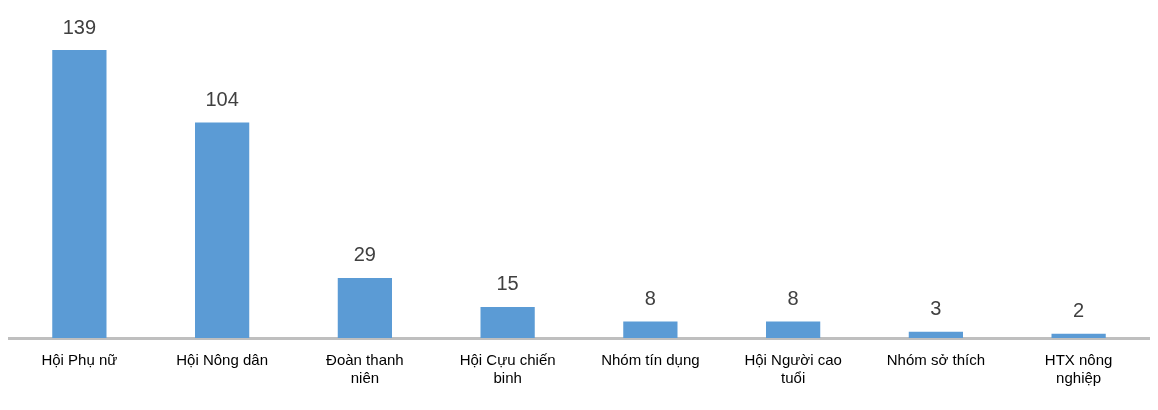 Image resolution: width=1158 pixels, height=410 pixels. I want to click on data-label: 104, so click(222, 99).